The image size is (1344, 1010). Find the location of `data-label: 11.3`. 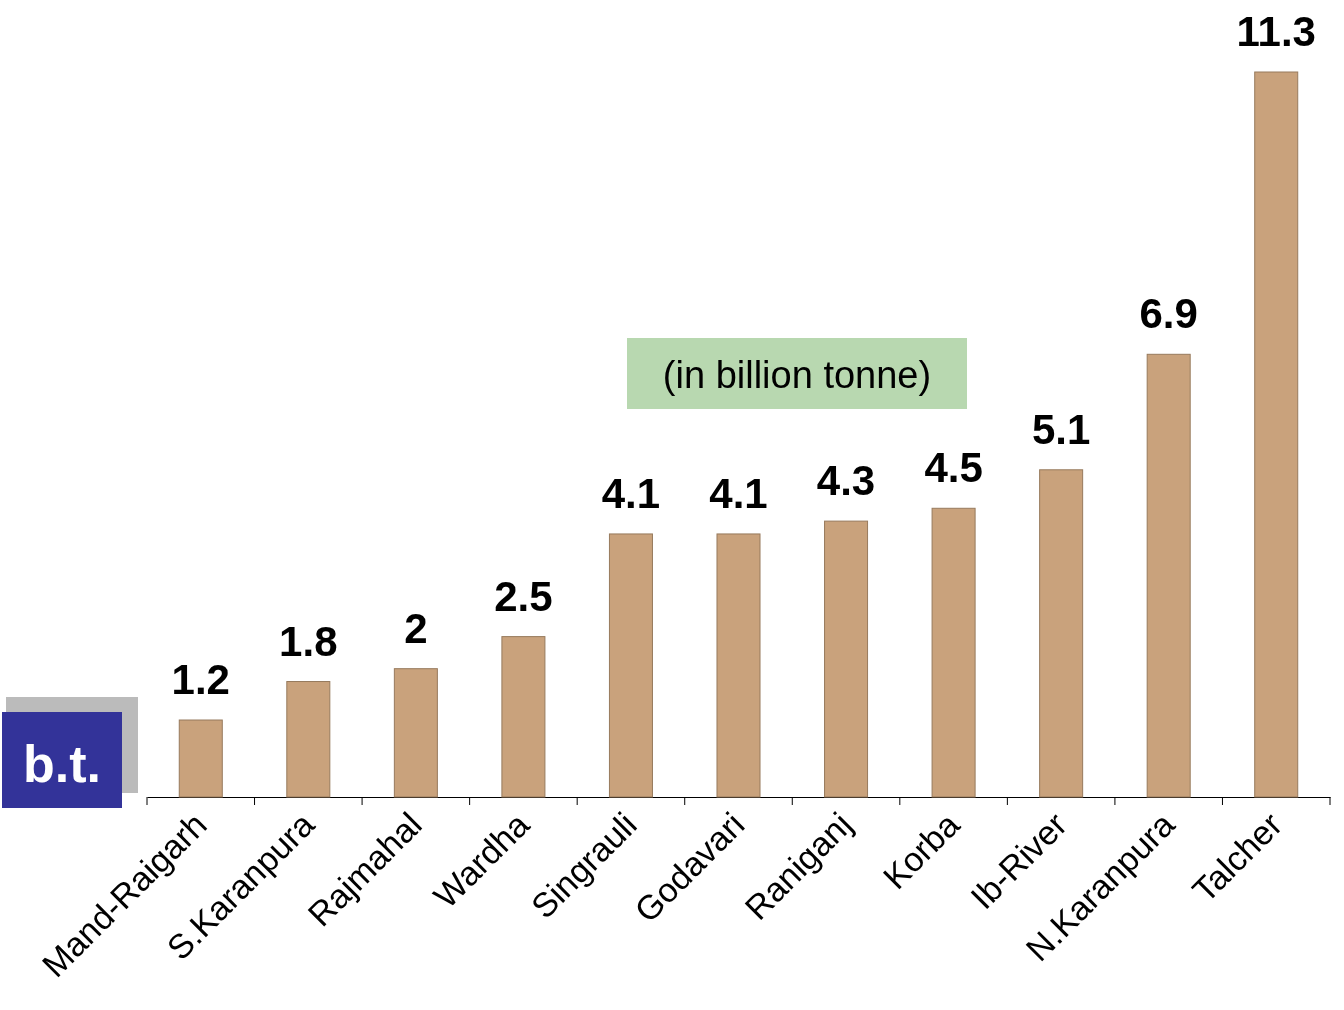

data-label: 11.3 is located at coordinates (1276, 31).